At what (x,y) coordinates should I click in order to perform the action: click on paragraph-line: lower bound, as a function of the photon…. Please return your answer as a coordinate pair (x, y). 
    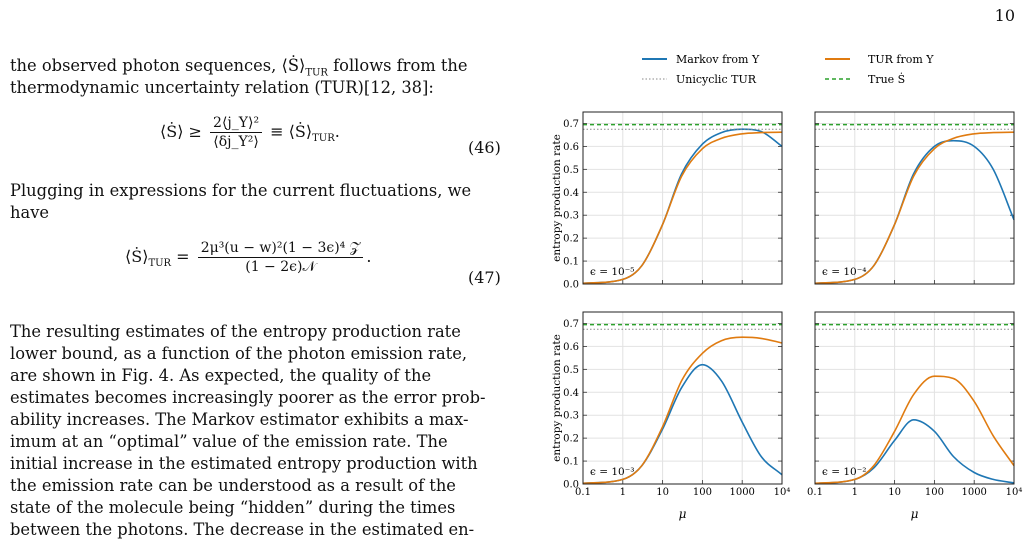
    Looking at the image, I should click on (239, 353).